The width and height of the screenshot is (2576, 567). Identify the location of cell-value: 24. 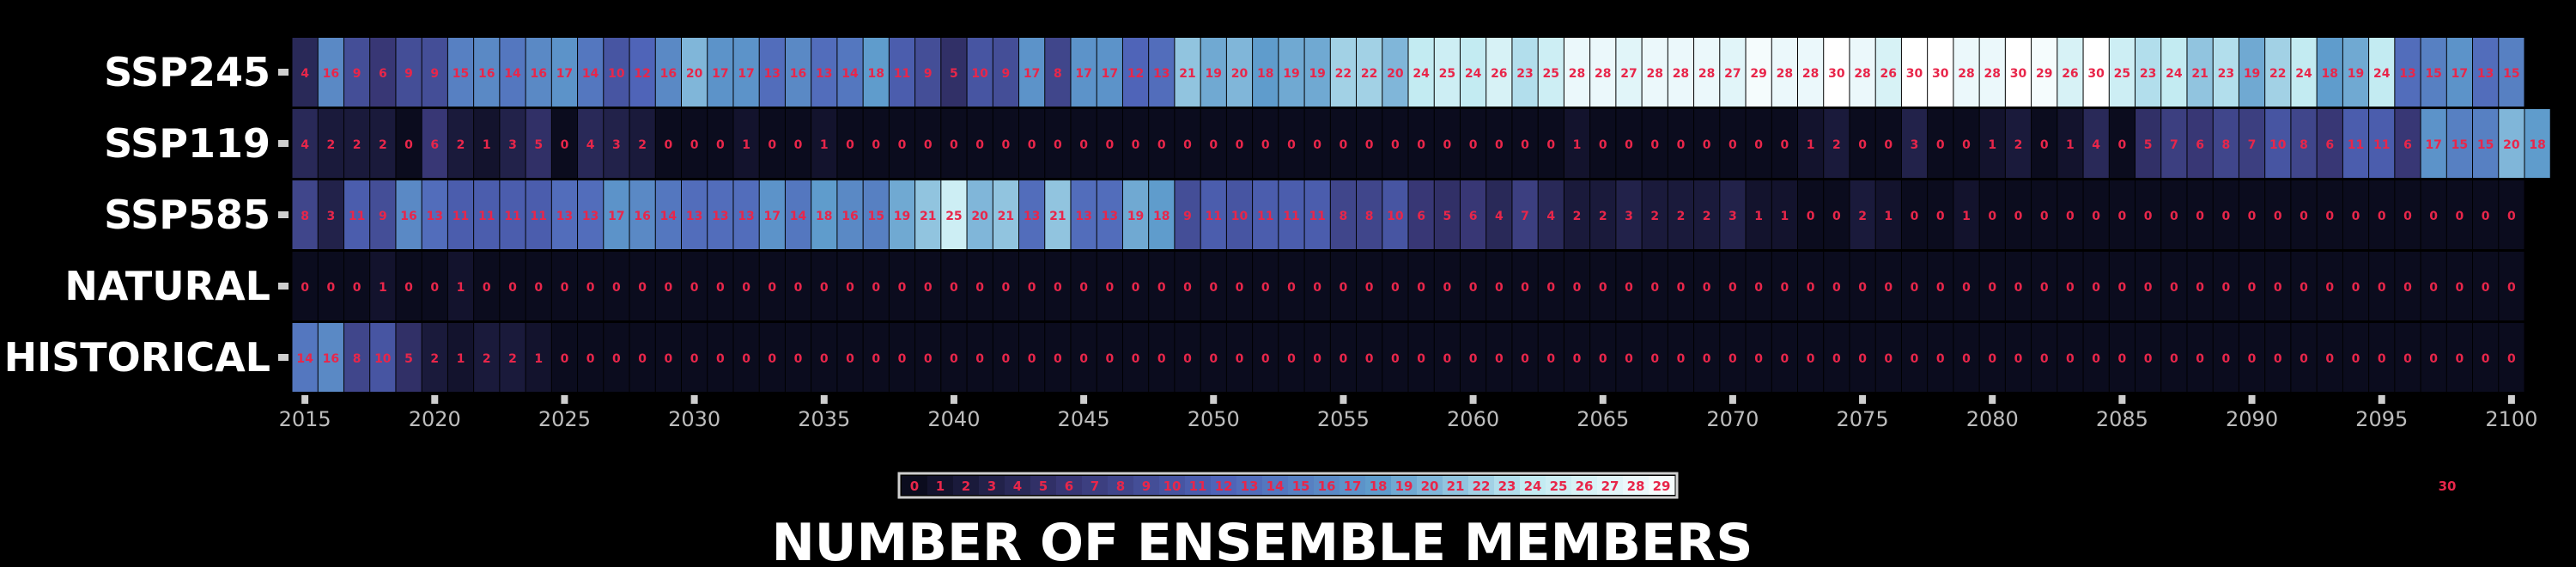
(2174, 74).